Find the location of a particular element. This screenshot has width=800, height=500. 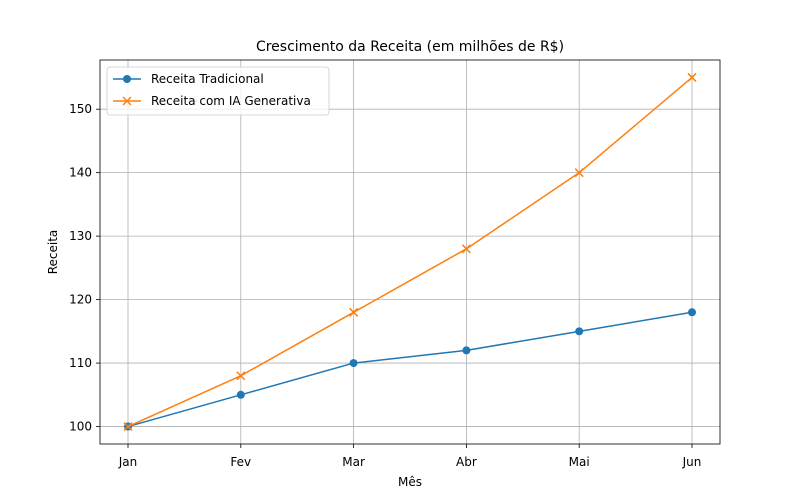

y-tick-label: 120 is located at coordinates (80, 300).